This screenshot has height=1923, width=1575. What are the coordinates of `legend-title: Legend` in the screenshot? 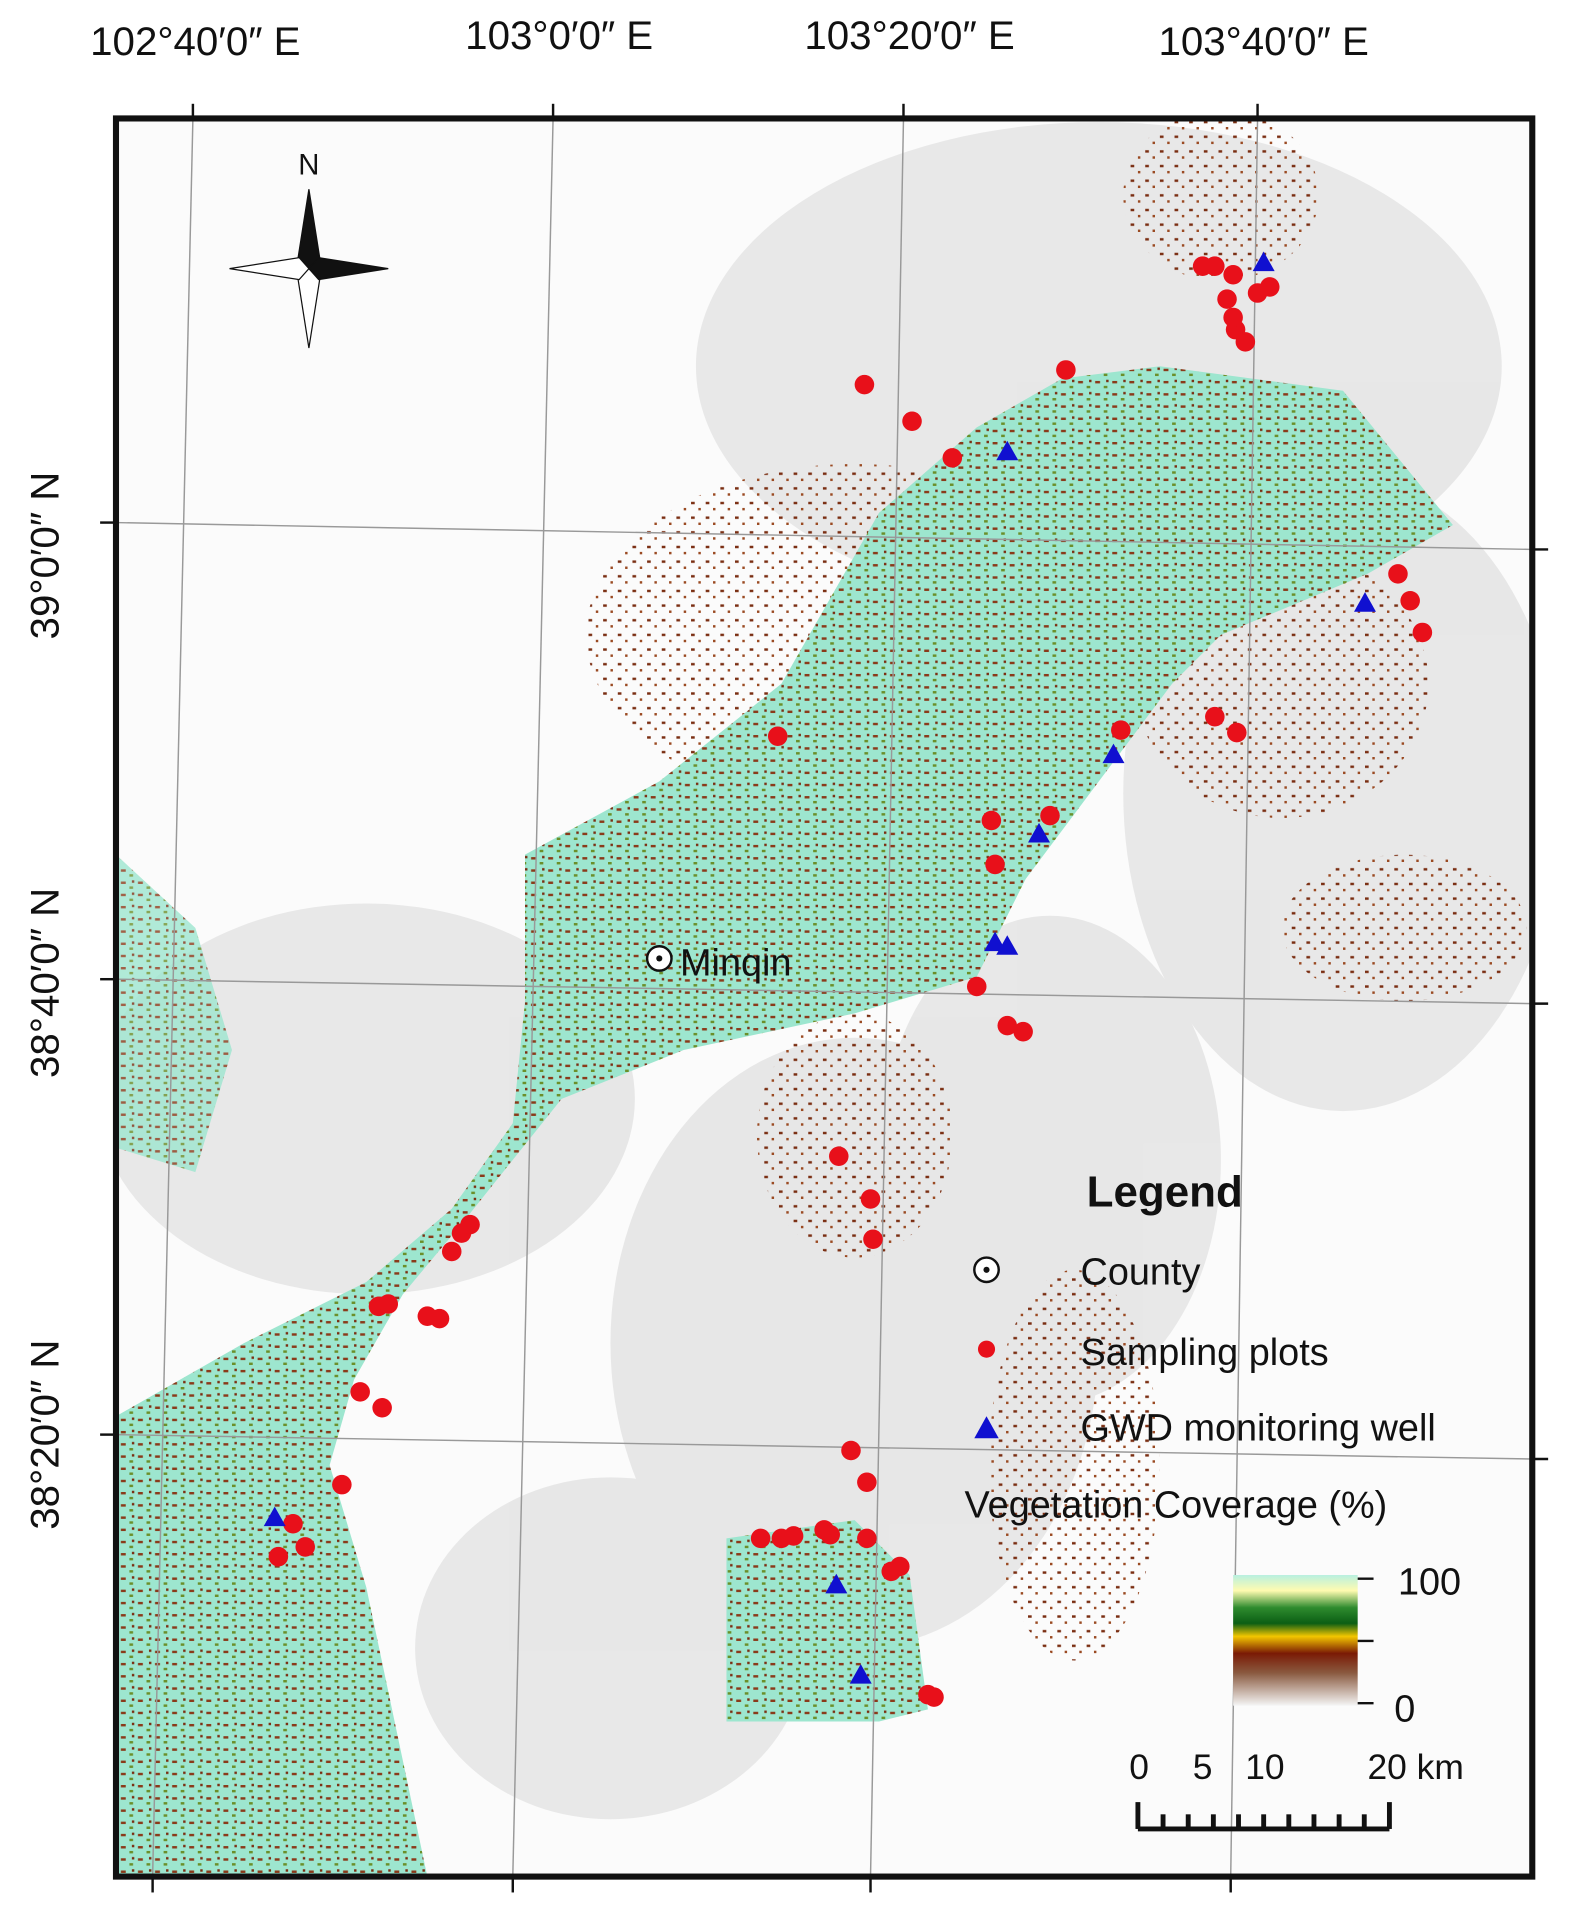 It's located at (1165, 1191).